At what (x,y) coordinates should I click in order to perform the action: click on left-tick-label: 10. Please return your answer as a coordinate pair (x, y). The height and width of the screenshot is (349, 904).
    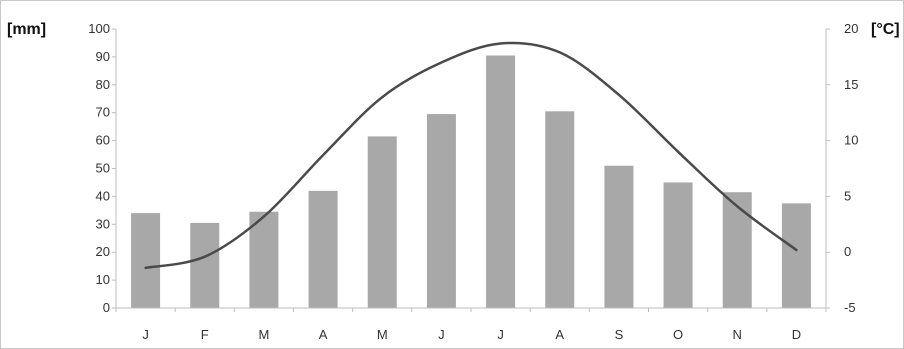
    Looking at the image, I should click on (103, 279).